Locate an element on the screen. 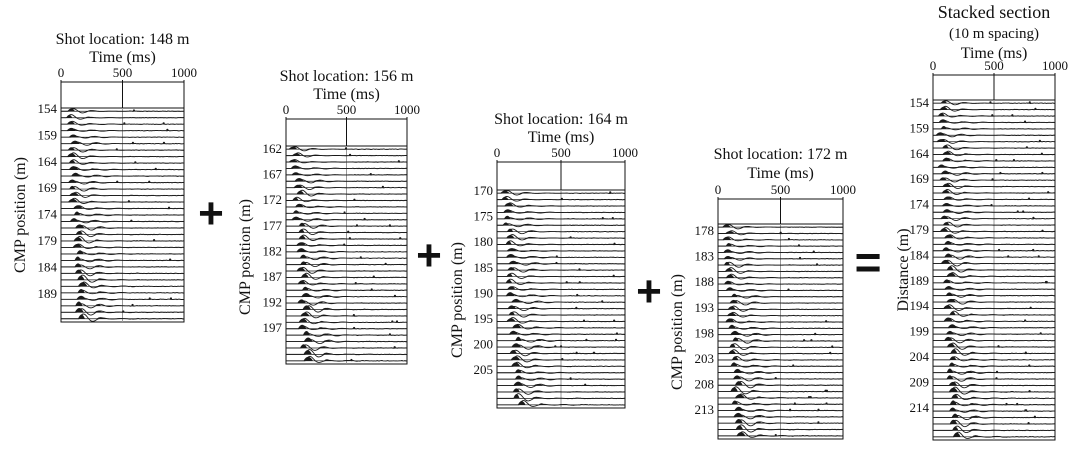 The width and height of the screenshot is (1080, 449). cmp-tick-label: 179 is located at coordinates (48, 240).